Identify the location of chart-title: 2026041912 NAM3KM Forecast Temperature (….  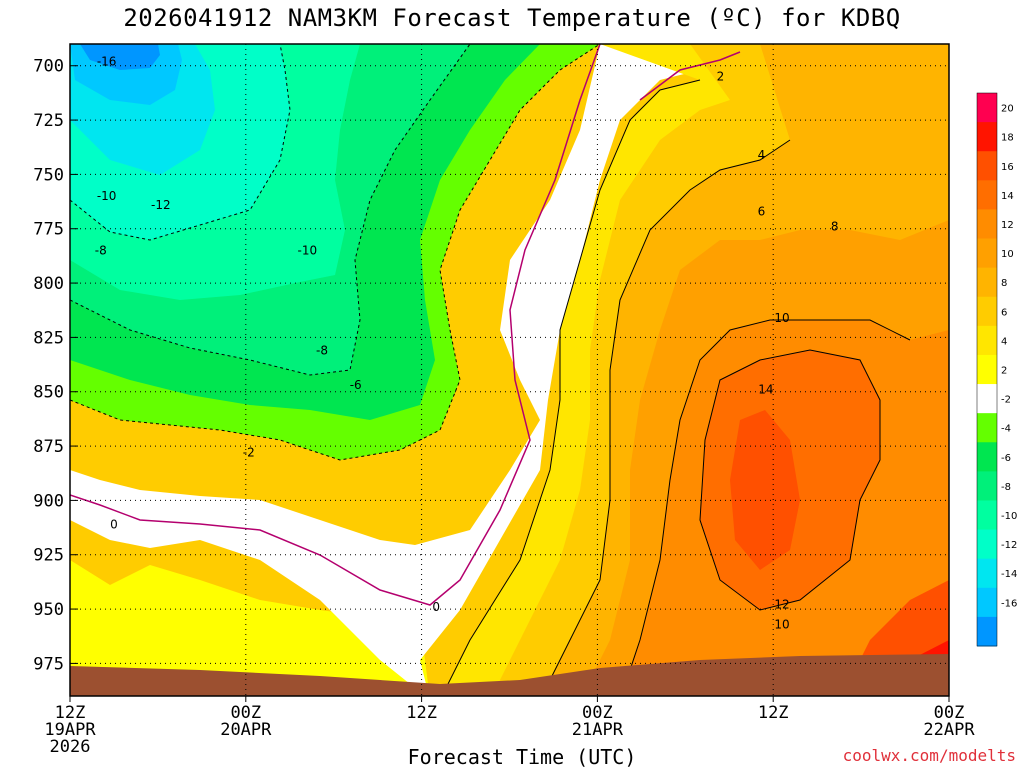
(512, 18).